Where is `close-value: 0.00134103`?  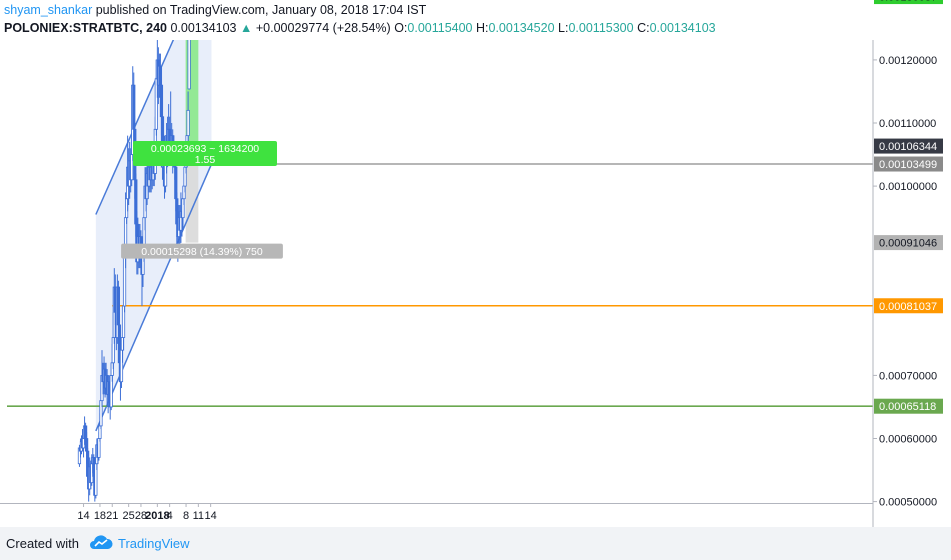
close-value: 0.00134103 is located at coordinates (682, 28).